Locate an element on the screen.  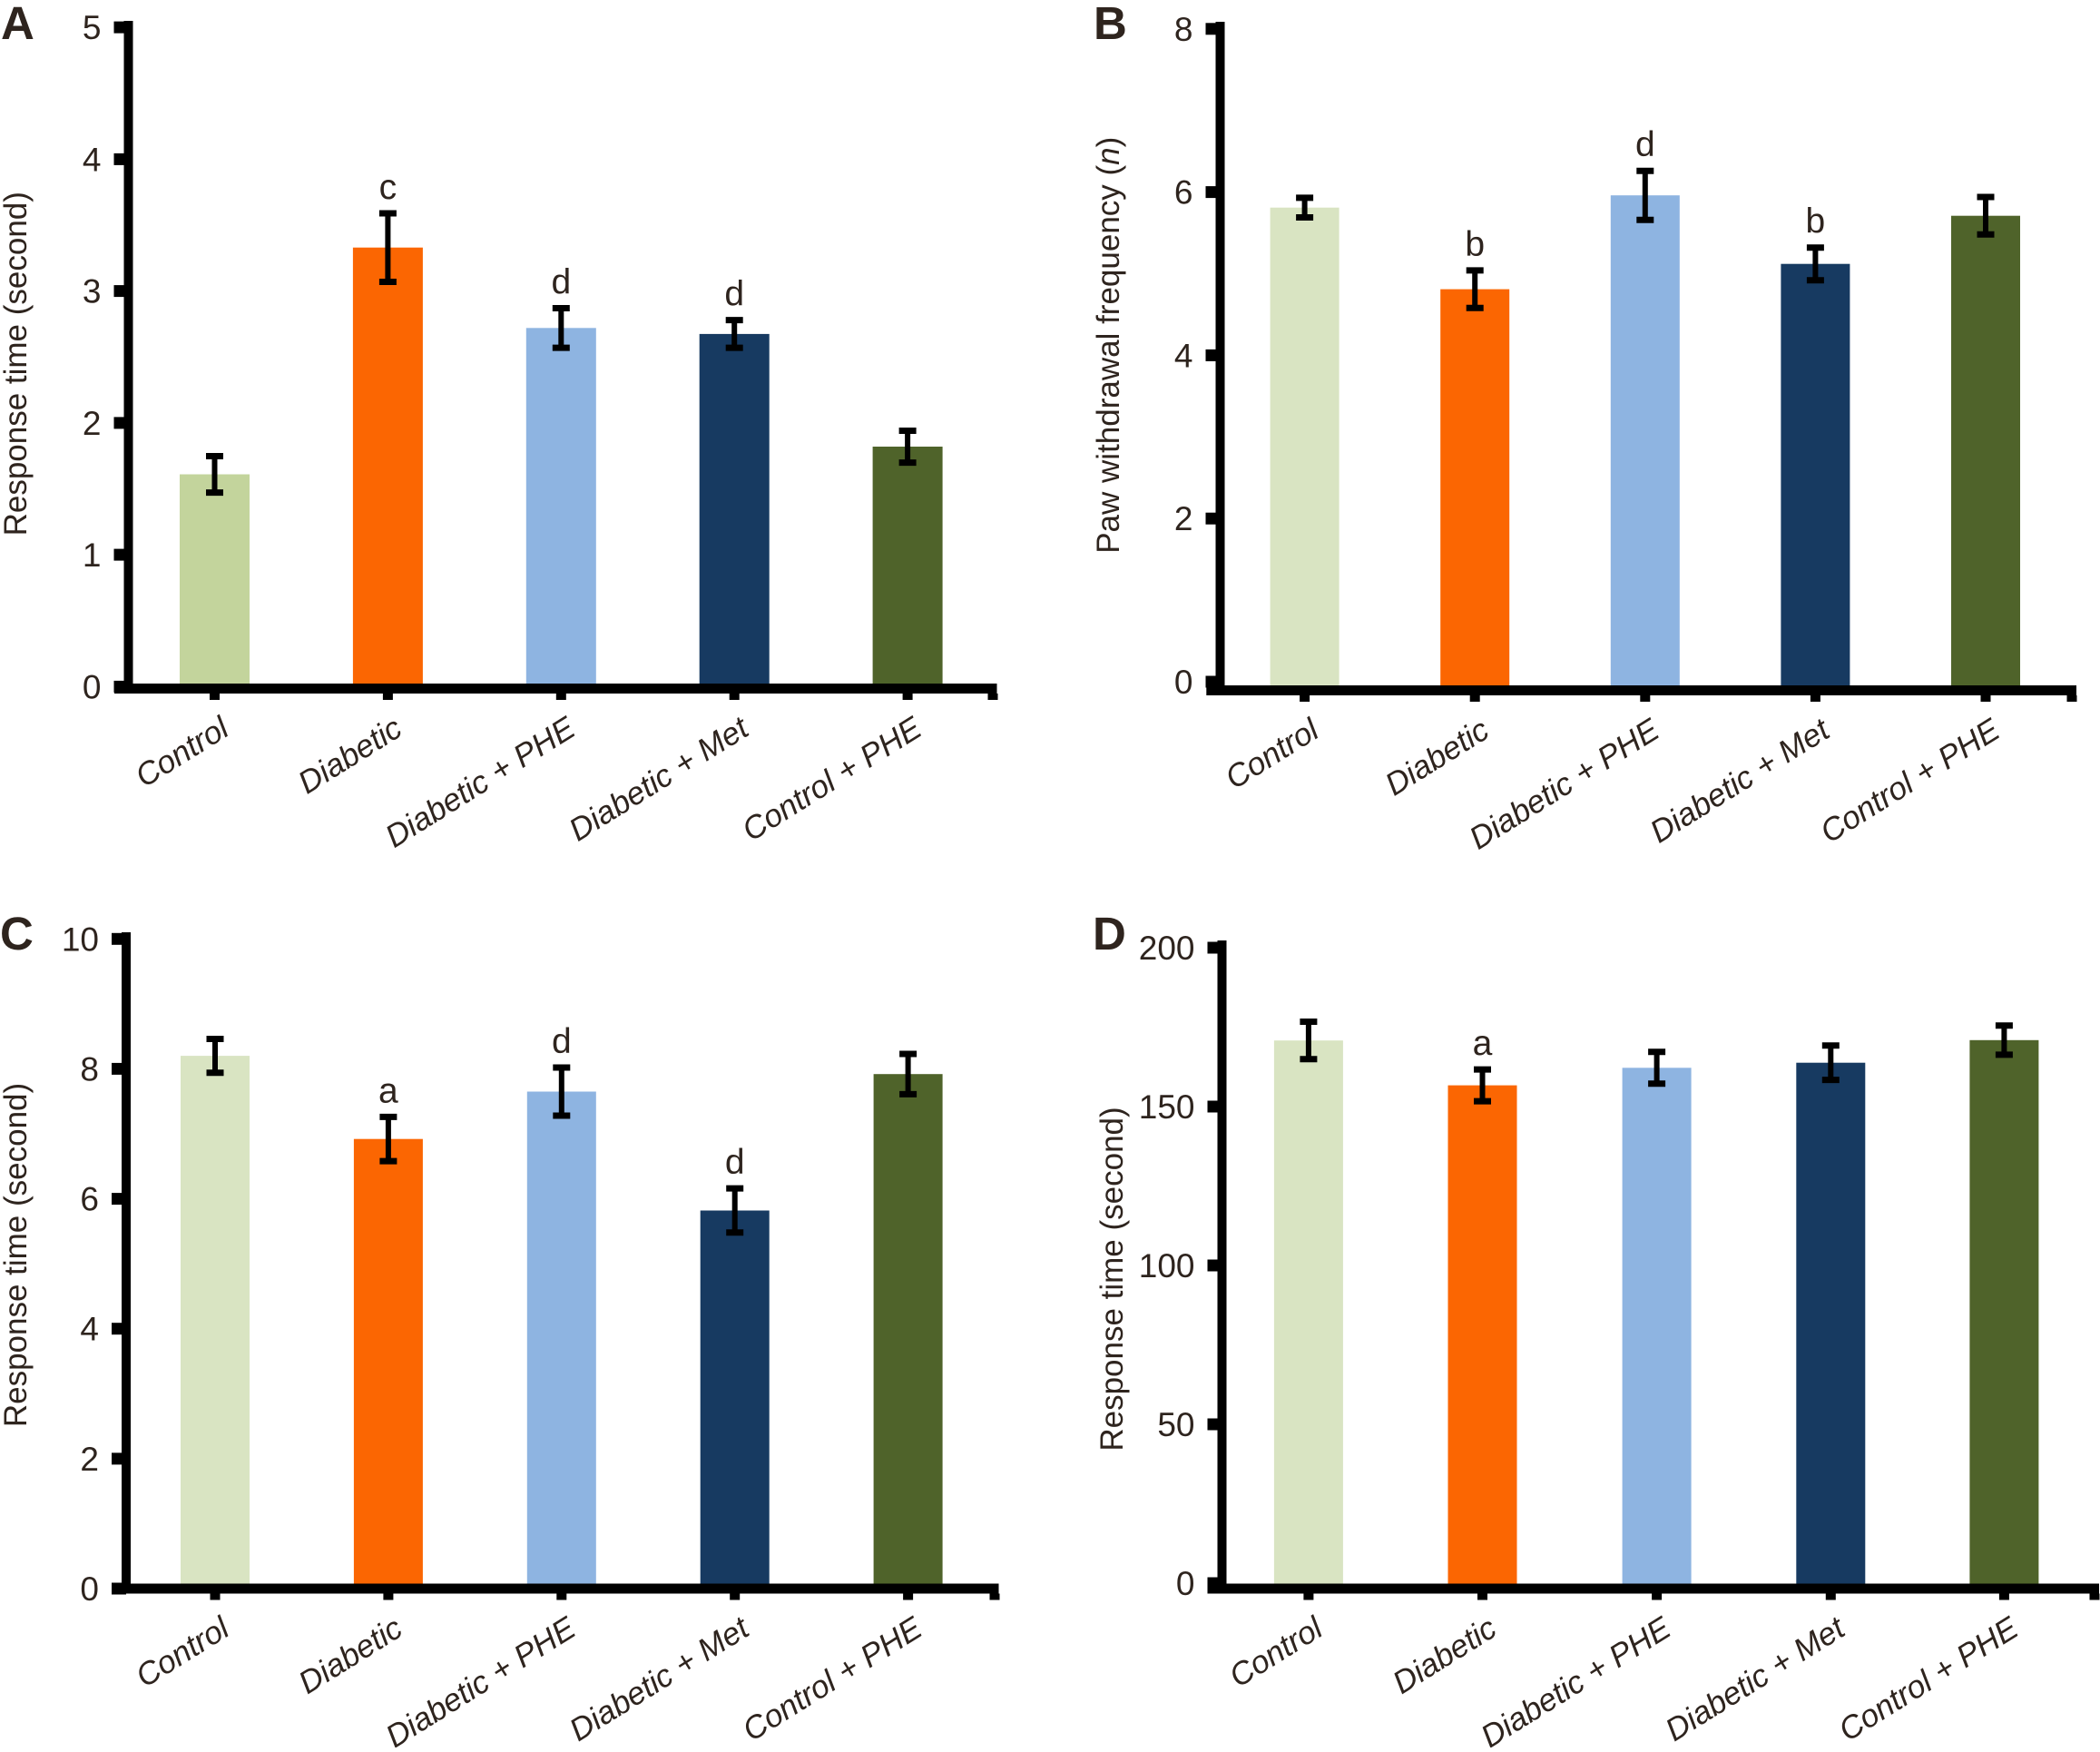
svg-text: 10 is located at coordinates (80, 939).